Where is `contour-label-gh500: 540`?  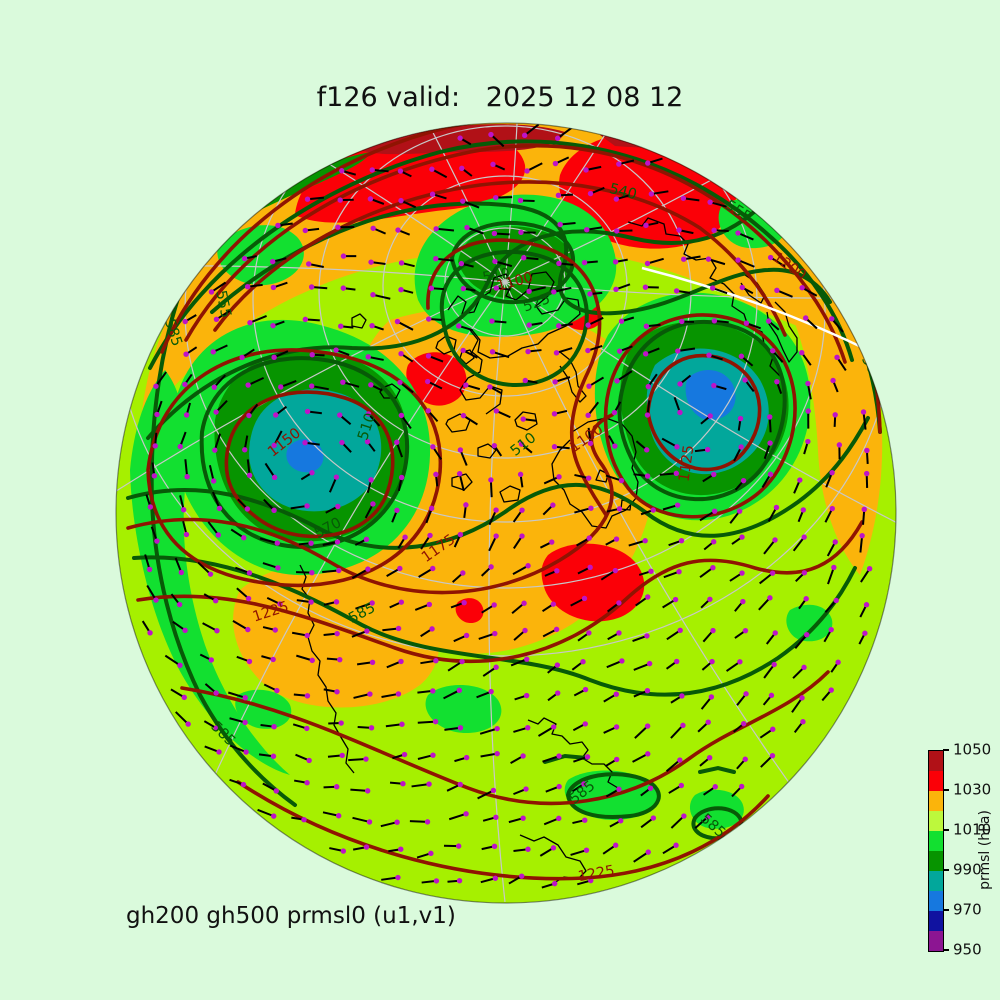
contour-label-gh500: 540 is located at coordinates (623, 192).